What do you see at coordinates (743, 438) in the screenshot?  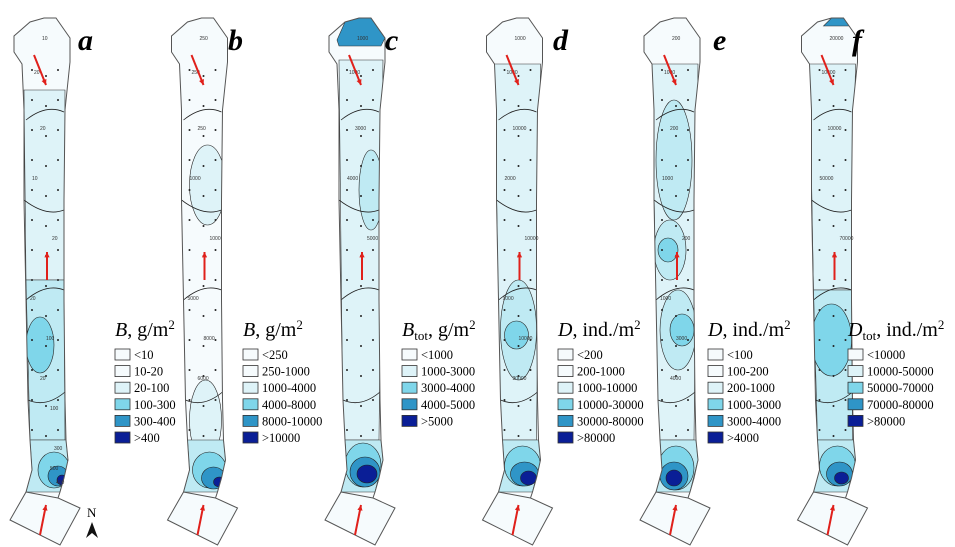 I see `legend-label: >4000` at bounding box center [743, 438].